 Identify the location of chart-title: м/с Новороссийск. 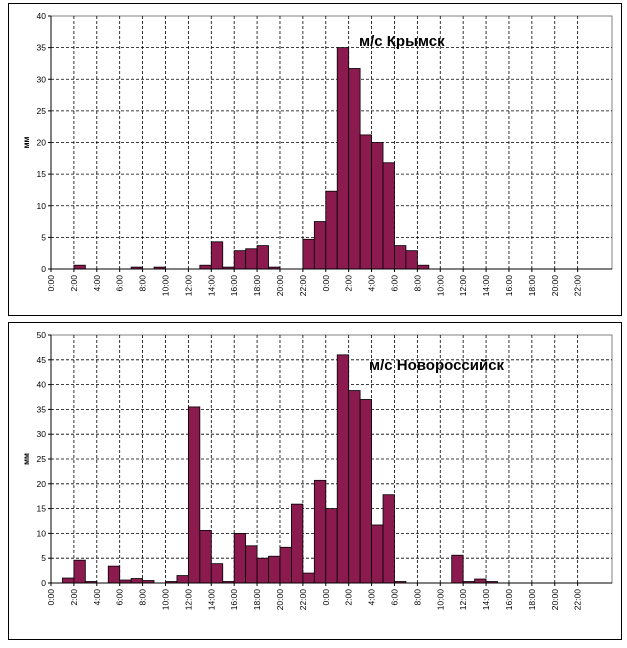
(437, 365).